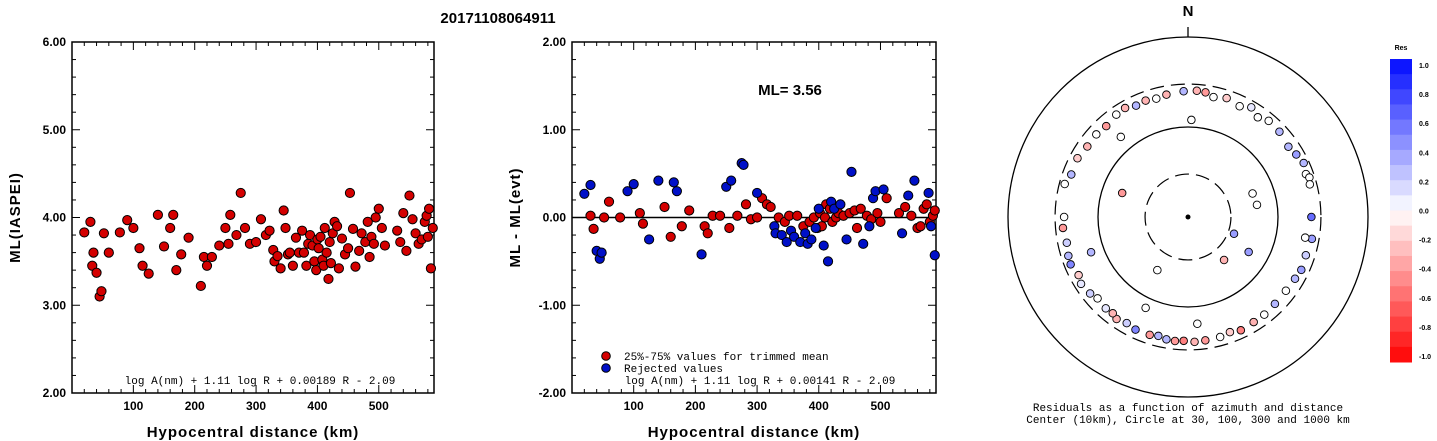 This screenshot has width=1437, height=441. Describe the element at coordinates (1425, 328) in the screenshot. I see `colorbar-tick-label: -0.8` at that location.